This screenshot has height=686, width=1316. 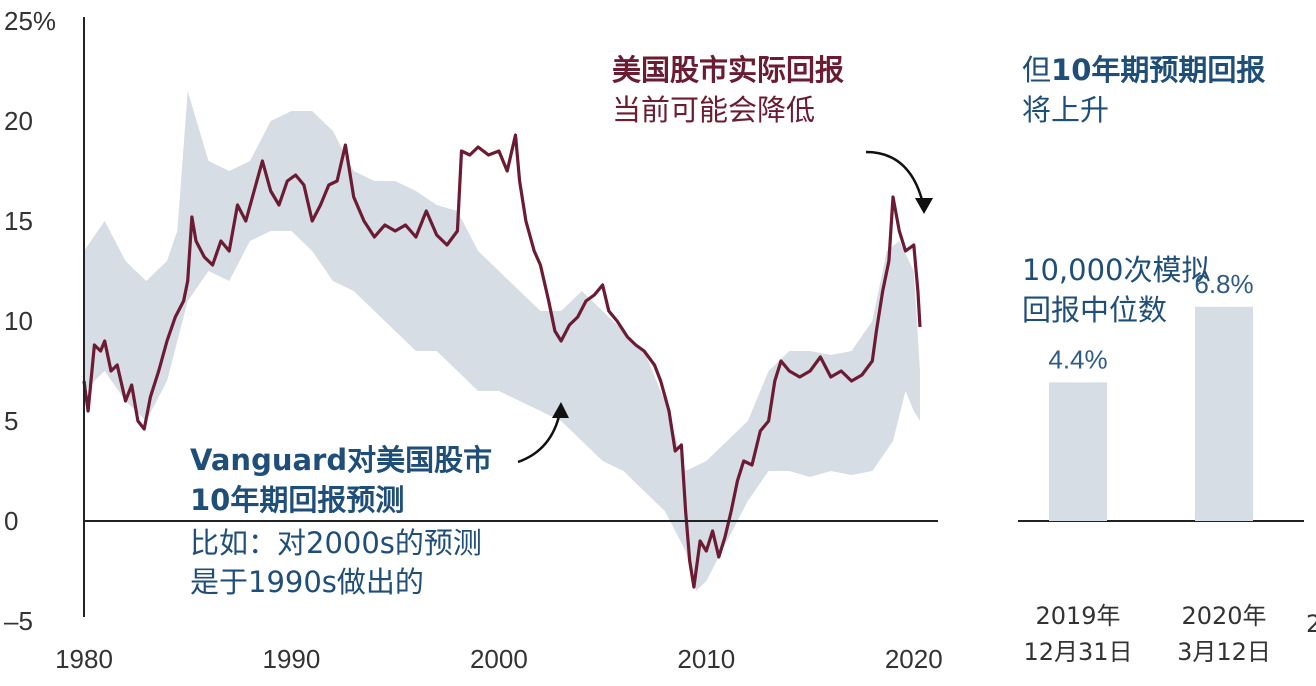 I want to click on y-tick-label: 10, so click(x=18, y=321).